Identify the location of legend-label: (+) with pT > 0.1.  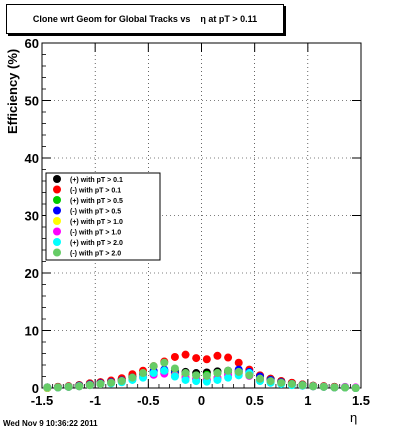
(96, 180).